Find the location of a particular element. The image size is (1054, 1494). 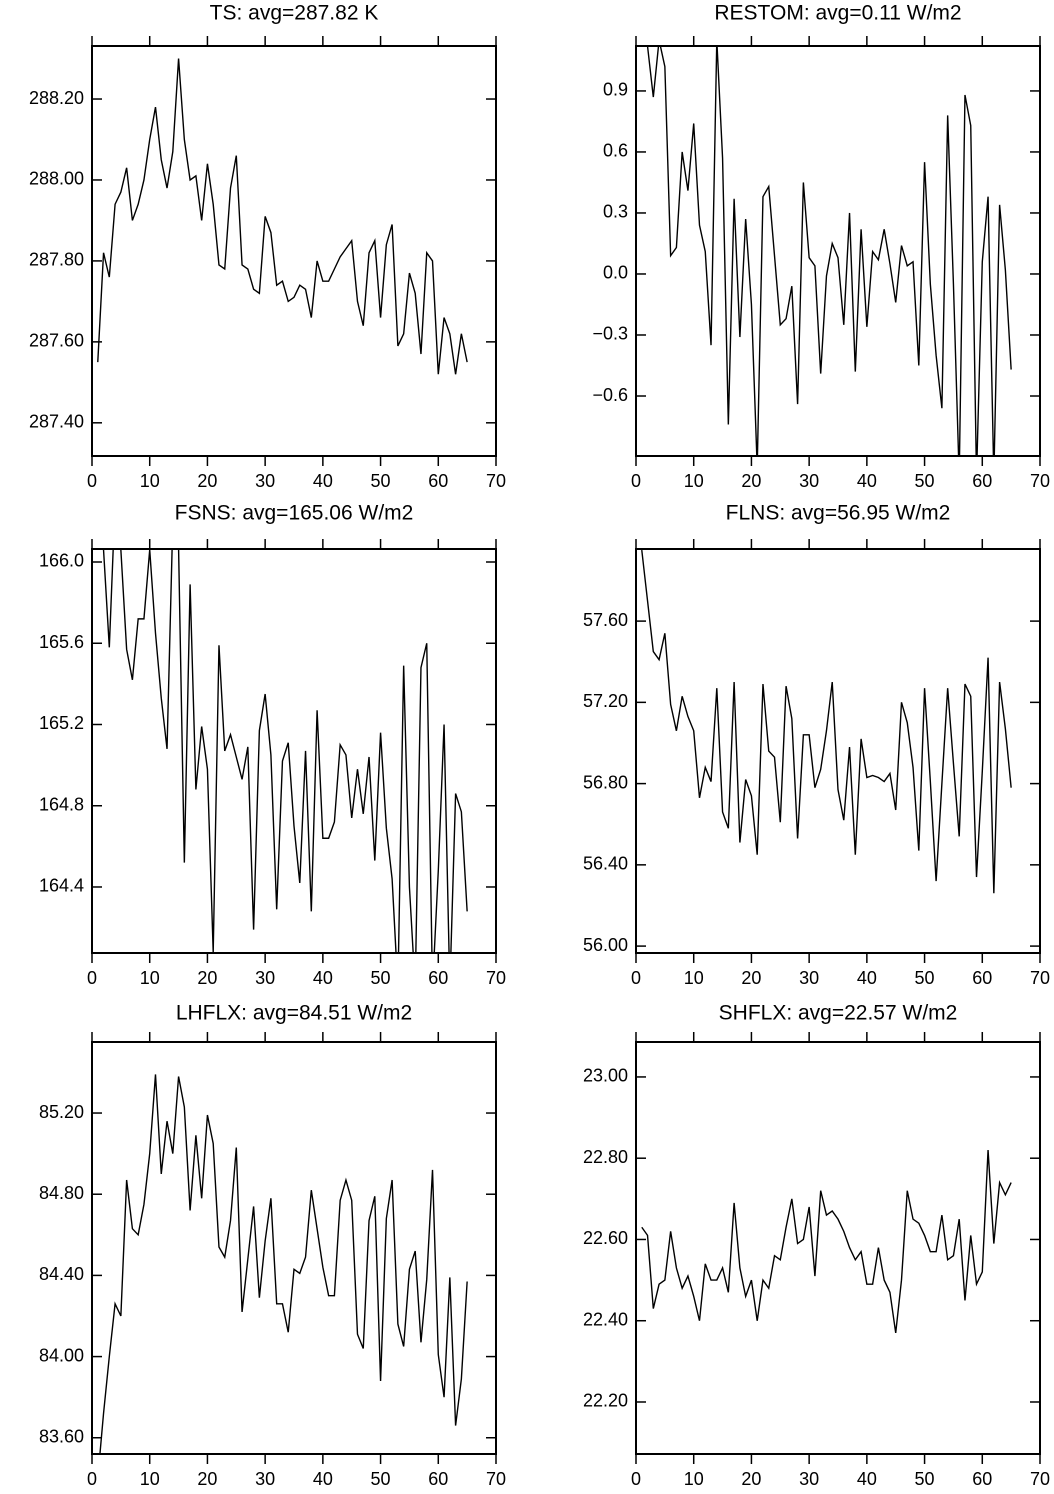

y-tick-label: 288.20 is located at coordinates (56, 98).